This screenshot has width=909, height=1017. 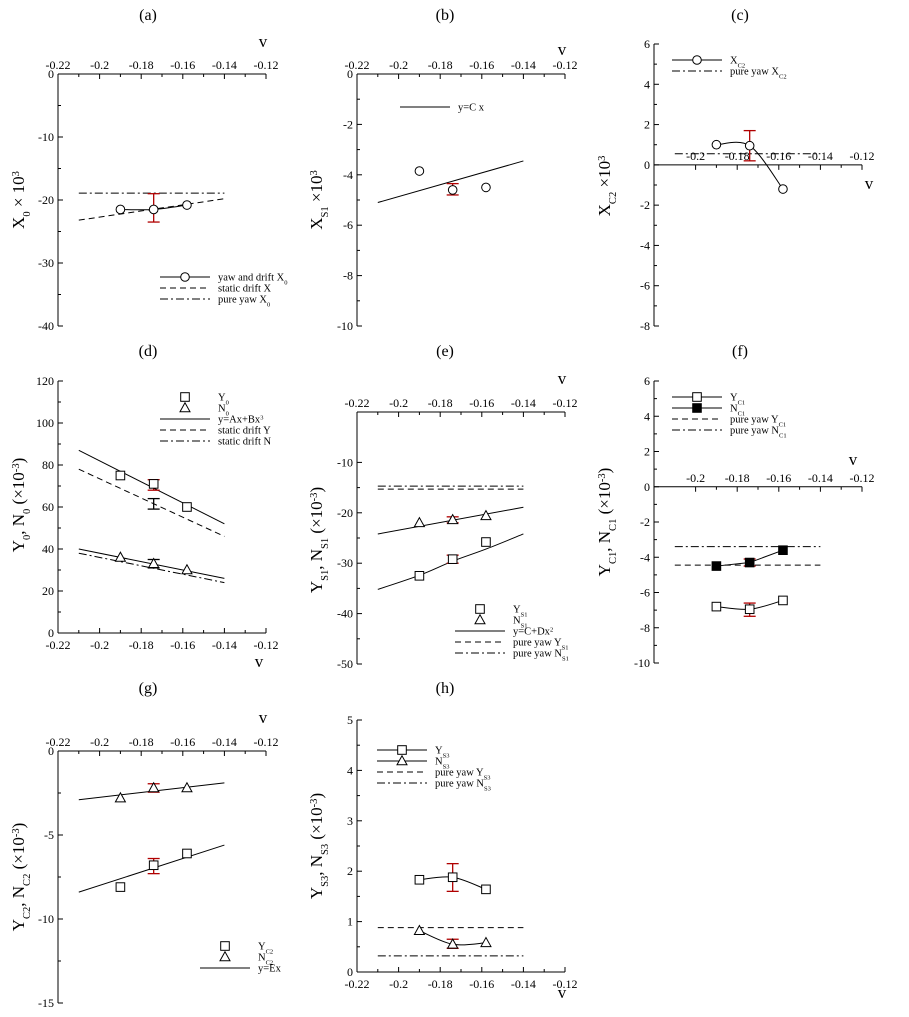 I want to click on legend-label: pure yaw YS1, so click(x=540, y=645).